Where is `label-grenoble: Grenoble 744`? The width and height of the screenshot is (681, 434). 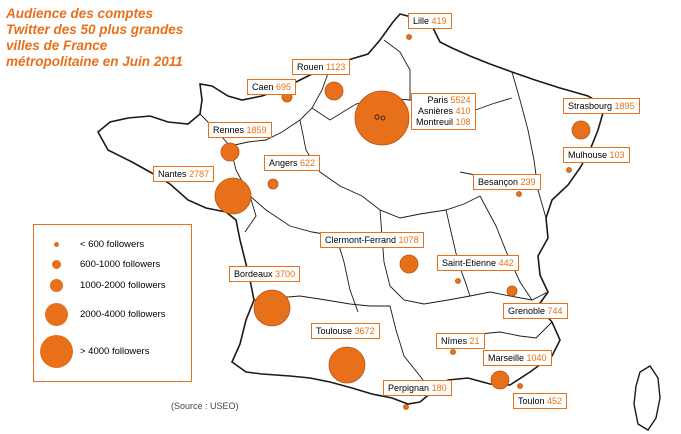 label-grenoble: Grenoble 744 is located at coordinates (535, 311).